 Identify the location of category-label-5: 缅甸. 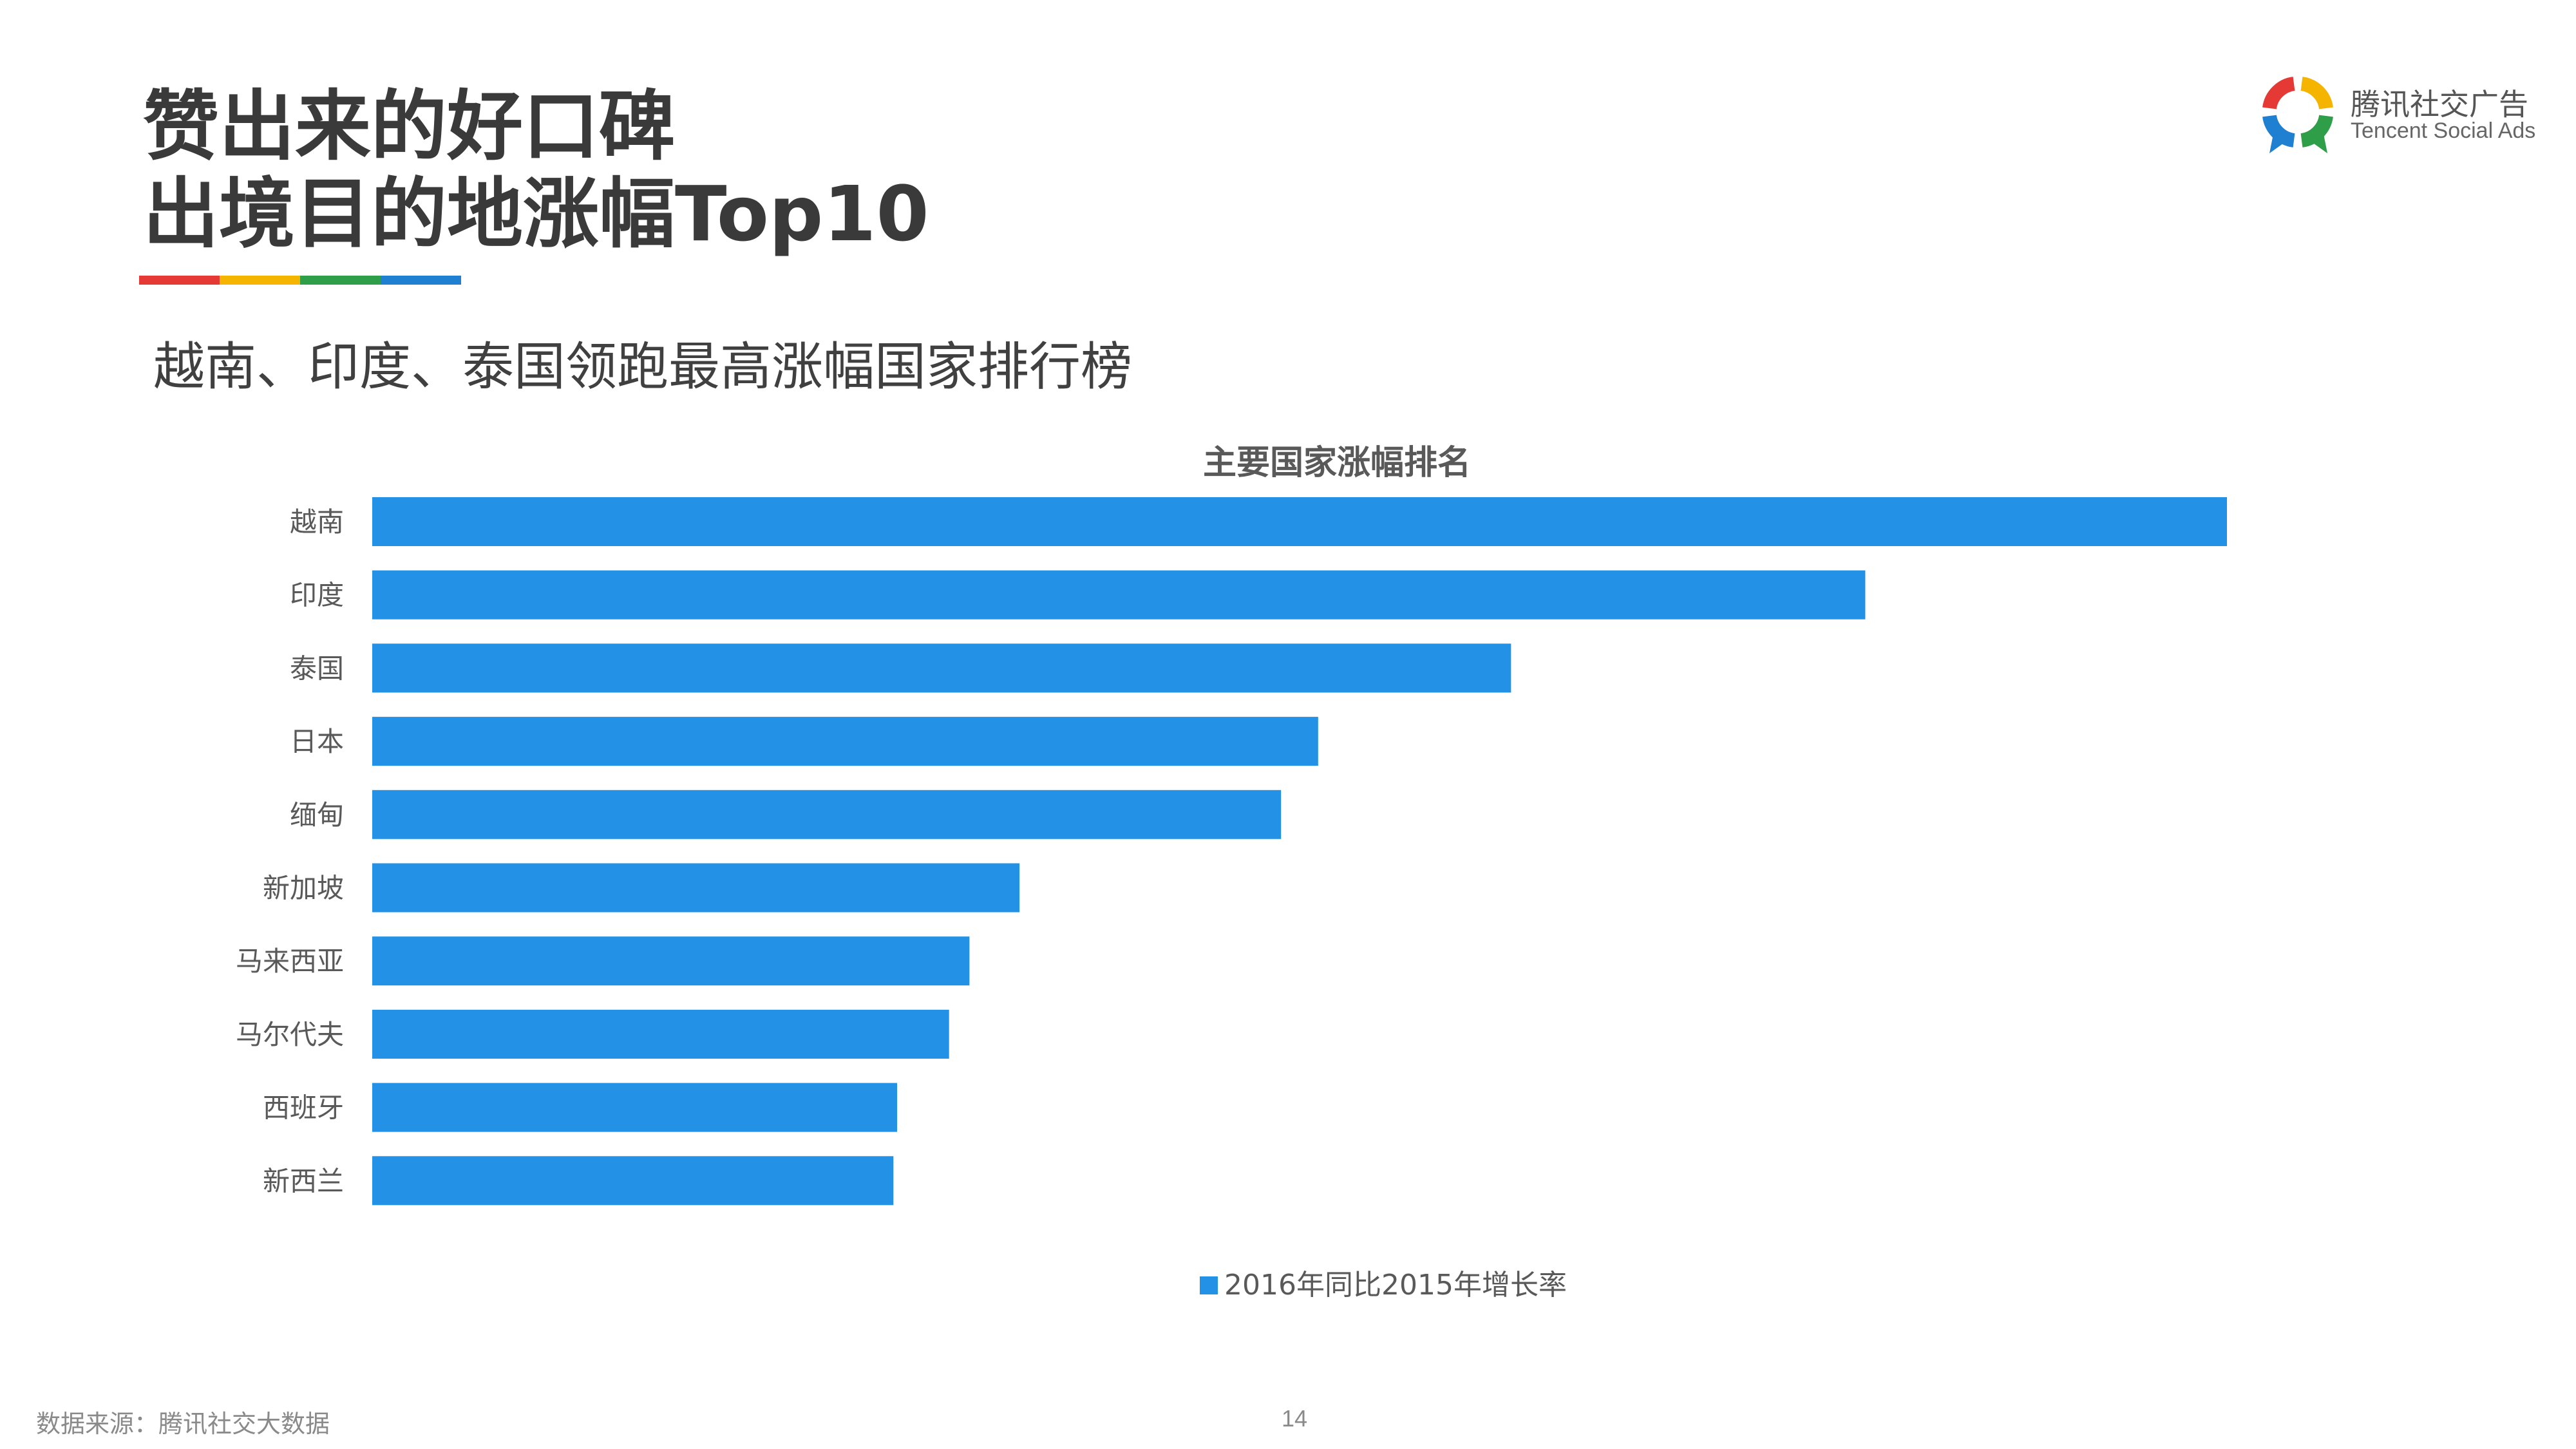
(317, 815).